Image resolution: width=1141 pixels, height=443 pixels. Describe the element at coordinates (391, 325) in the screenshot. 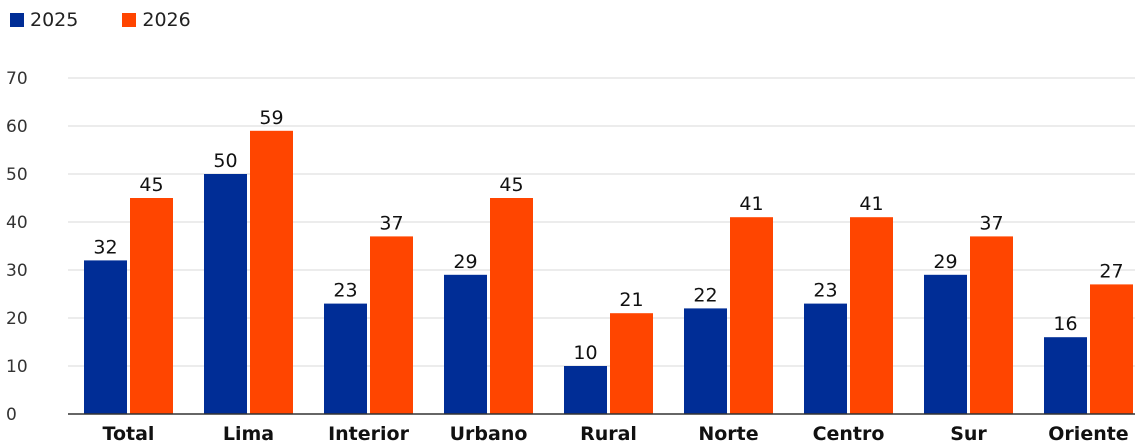

I see `bar-2026-interior` at that location.